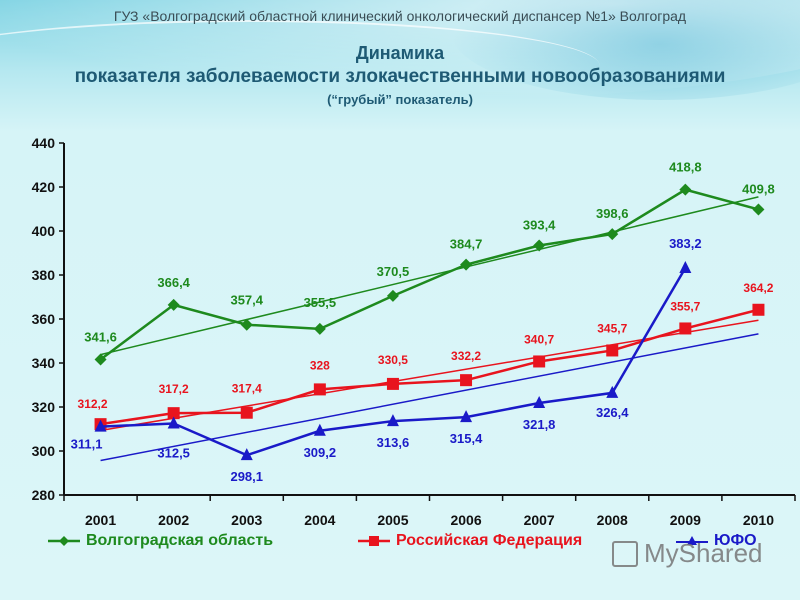 The image size is (800, 600). I want to click on data-label: 364,2, so click(758, 288).